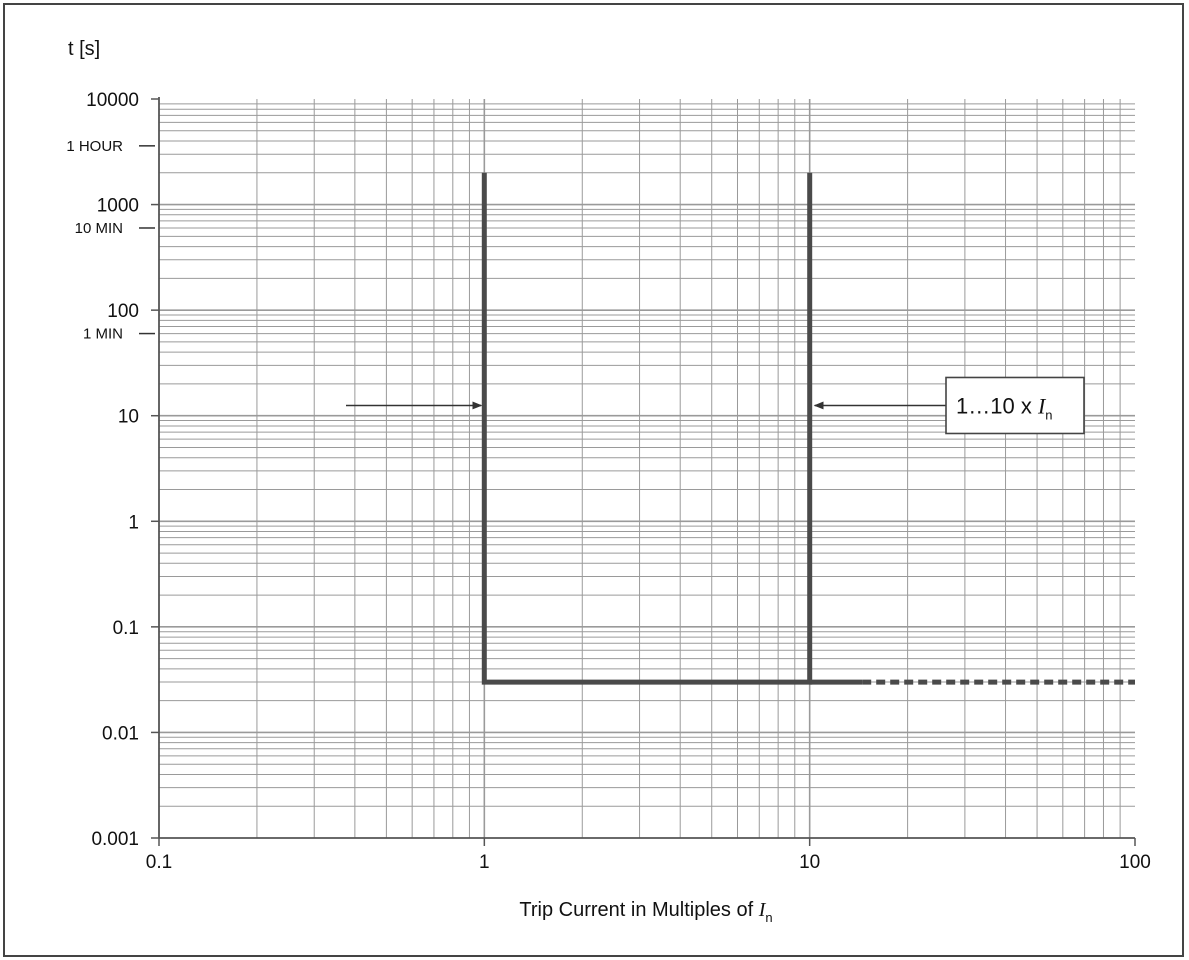 The height and width of the screenshot is (960, 1189). Describe the element at coordinates (997, 405) in the screenshot. I see `annotation-text: 1…10 x` at that location.